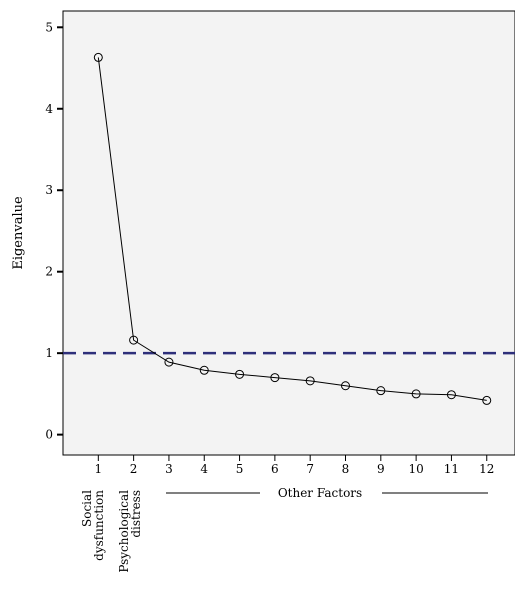  What do you see at coordinates (49, 109) in the screenshot?
I see `y-tick-label: 4` at bounding box center [49, 109].